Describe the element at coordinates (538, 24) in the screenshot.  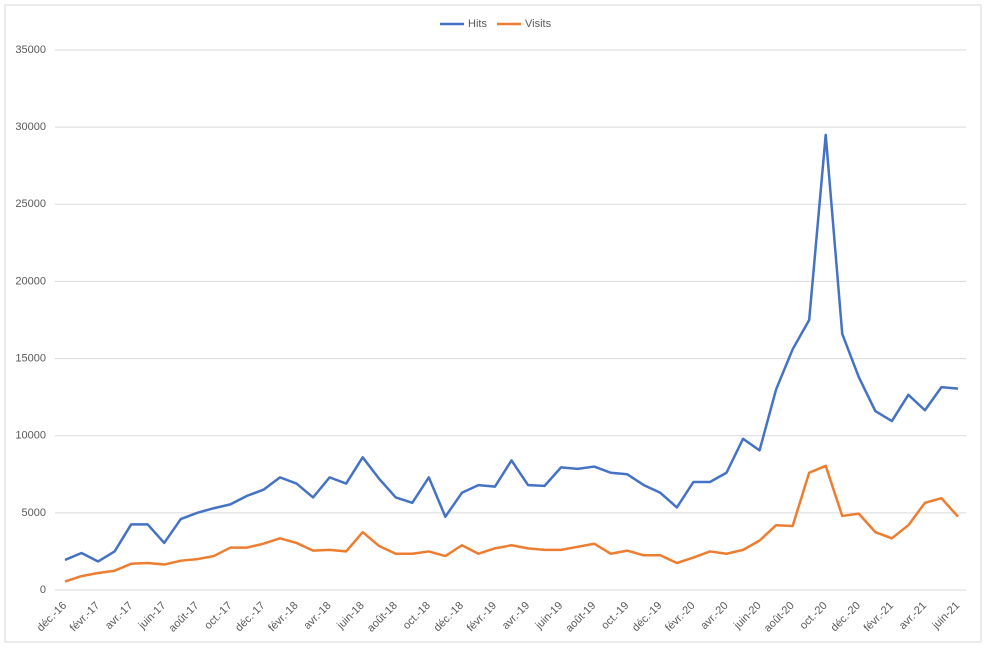
I see `legend-label: Visits` at that location.